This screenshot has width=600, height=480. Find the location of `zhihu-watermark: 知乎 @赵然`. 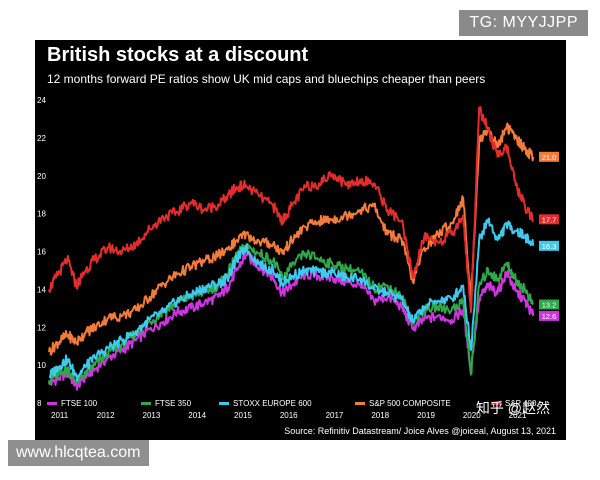

zhihu-watermark: 知乎 @赵然 is located at coordinates (512, 408).